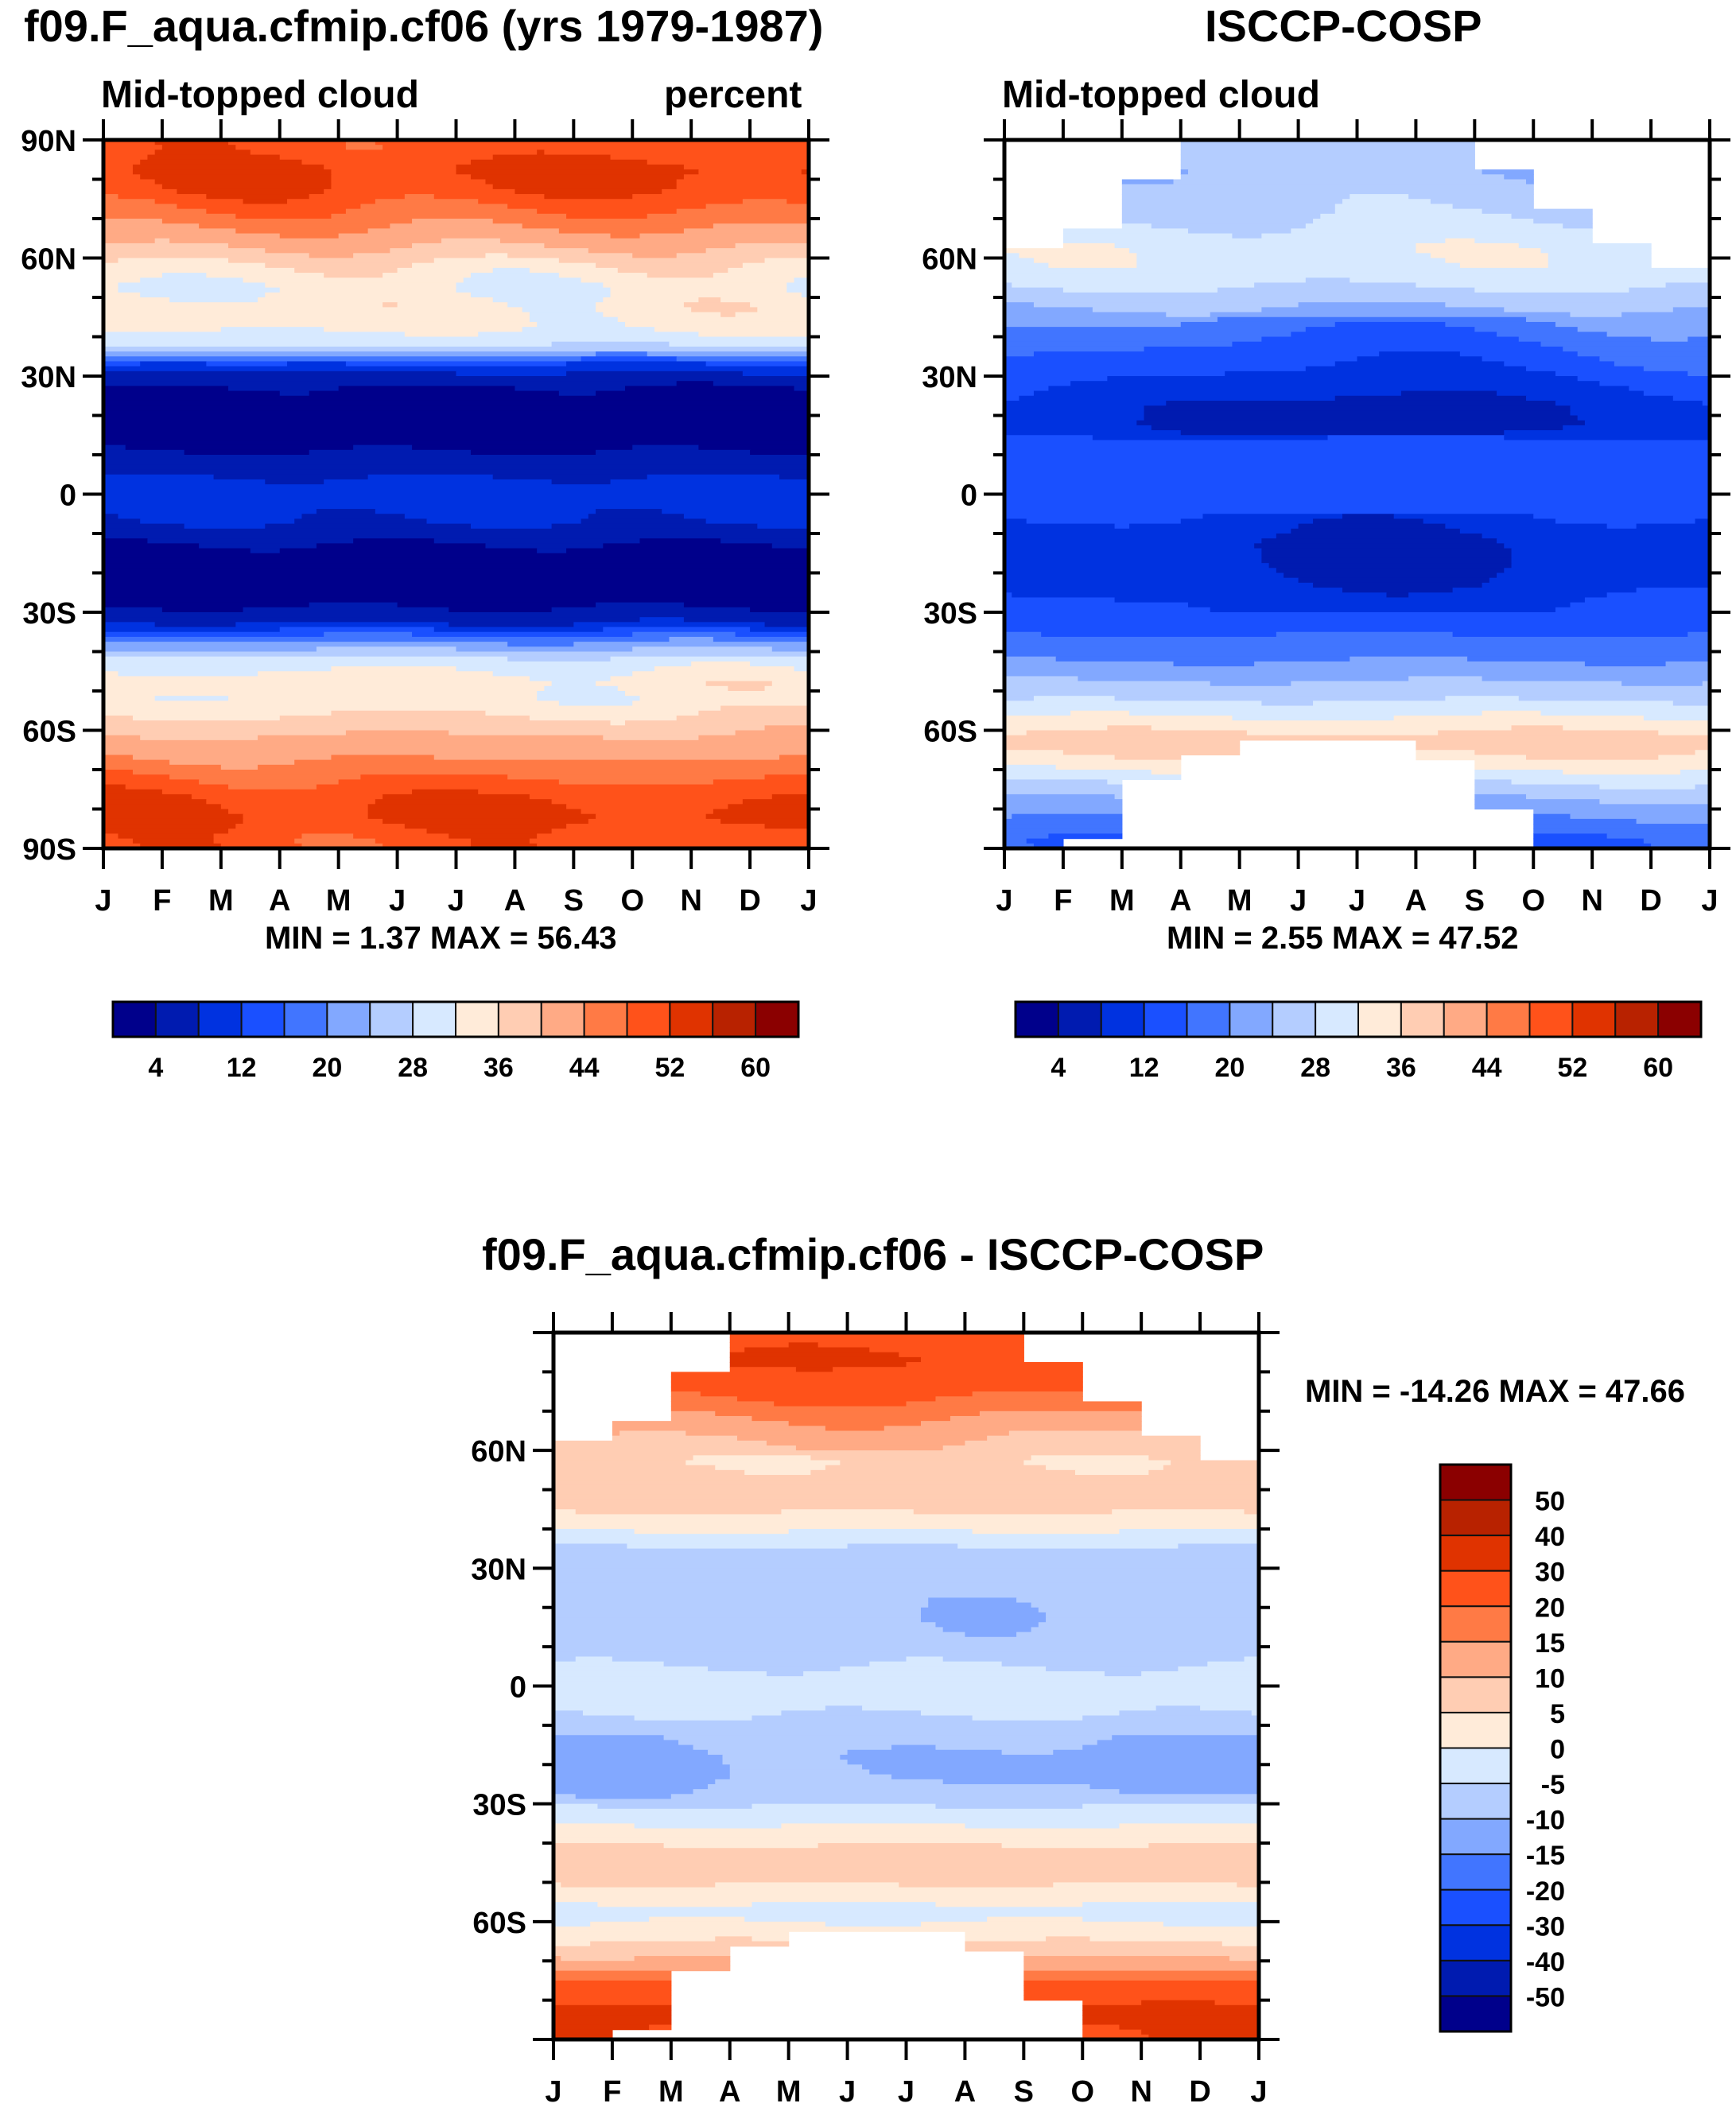 The width and height of the screenshot is (1736, 2111). What do you see at coordinates (1422, 1019) in the screenshot?
I see `obs-colorbar-swatch` at bounding box center [1422, 1019].